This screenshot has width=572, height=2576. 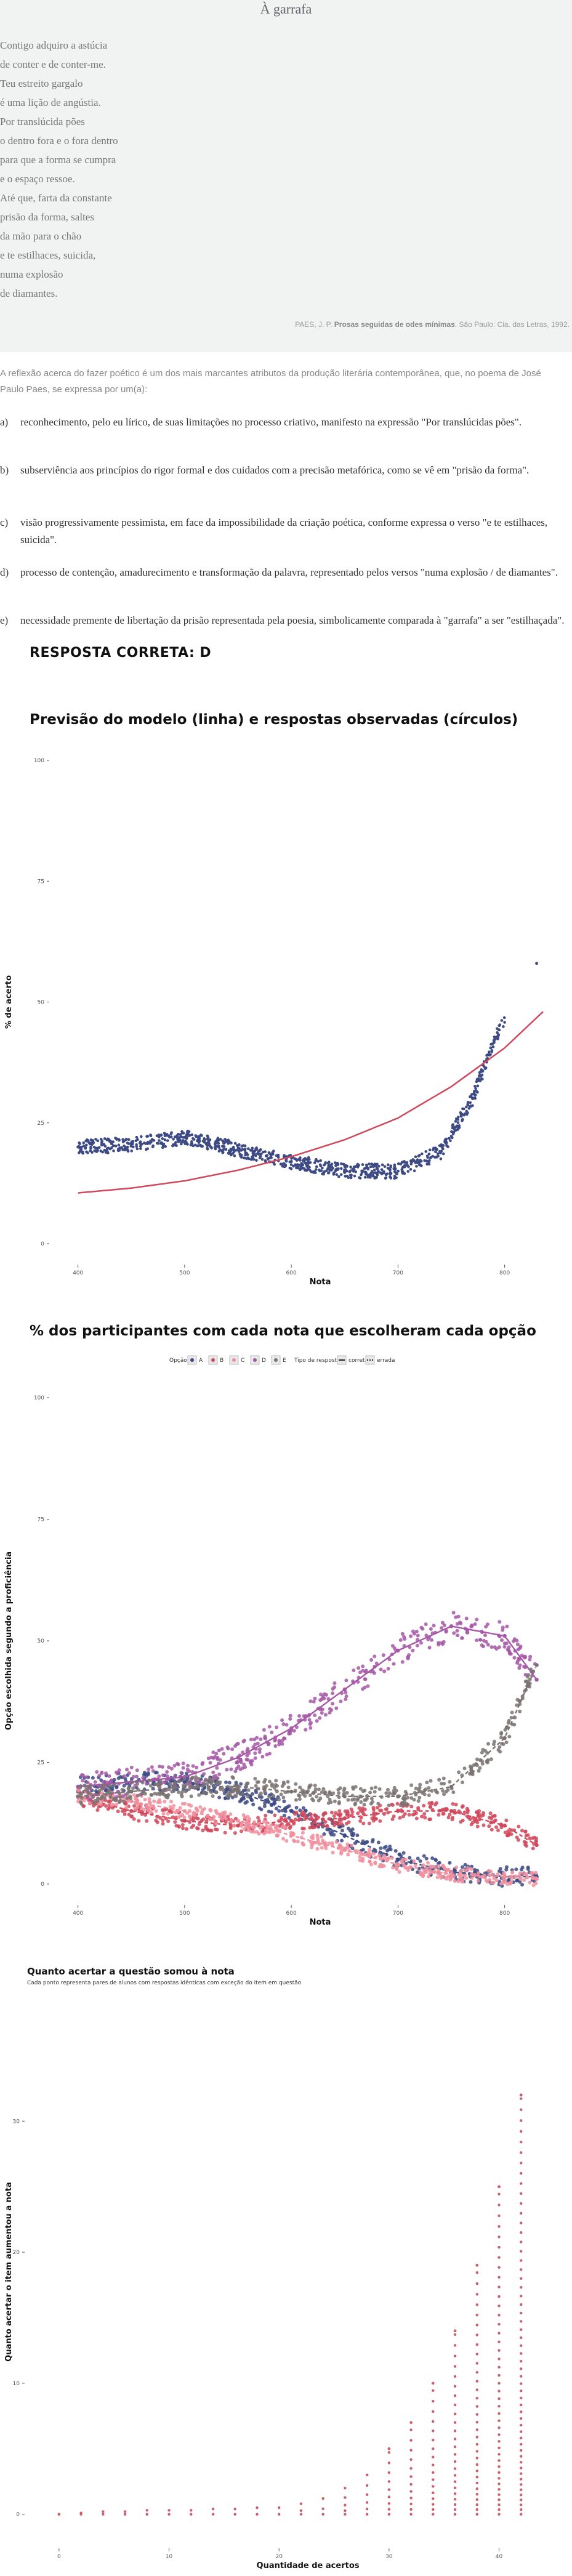 I want to click on x-axis-title: Quantidade de acertos, so click(x=308, y=2565).